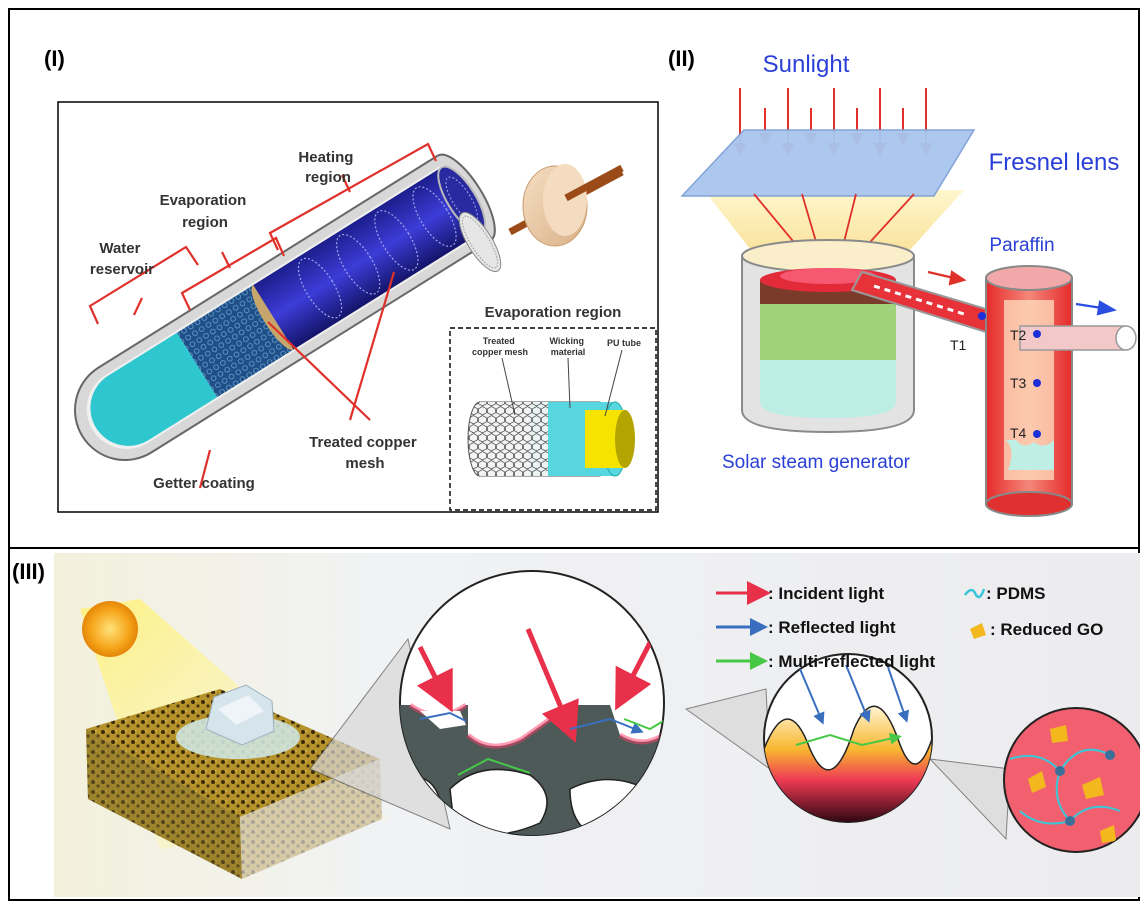 The height and width of the screenshot is (903, 1140). Describe the element at coordinates (1016, 593) in the screenshot. I see `legend-pdms: : PDMS` at that location.